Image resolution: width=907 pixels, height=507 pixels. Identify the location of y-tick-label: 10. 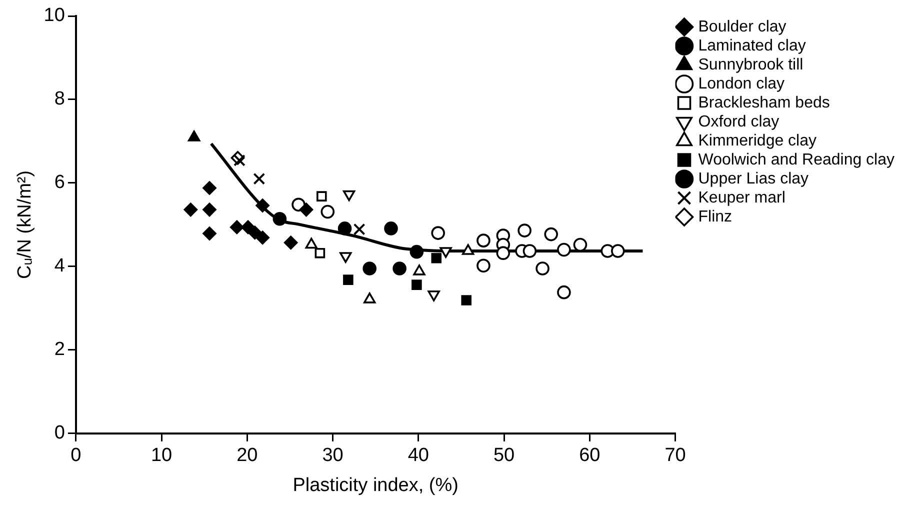
(54, 15).